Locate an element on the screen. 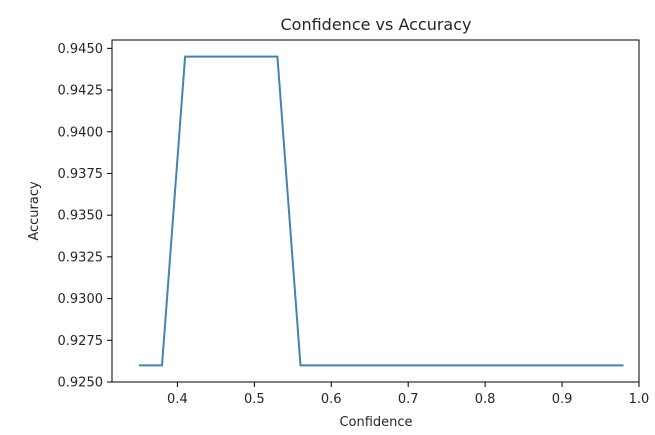  x-tick-label: 0.4 is located at coordinates (177, 399).